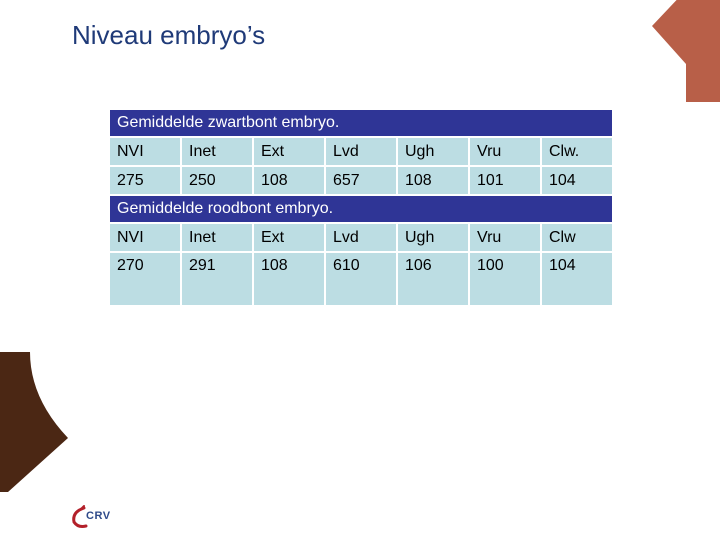 The width and height of the screenshot is (720, 540). What do you see at coordinates (686, 51) in the screenshot?
I see `corner-decoration-top` at bounding box center [686, 51].